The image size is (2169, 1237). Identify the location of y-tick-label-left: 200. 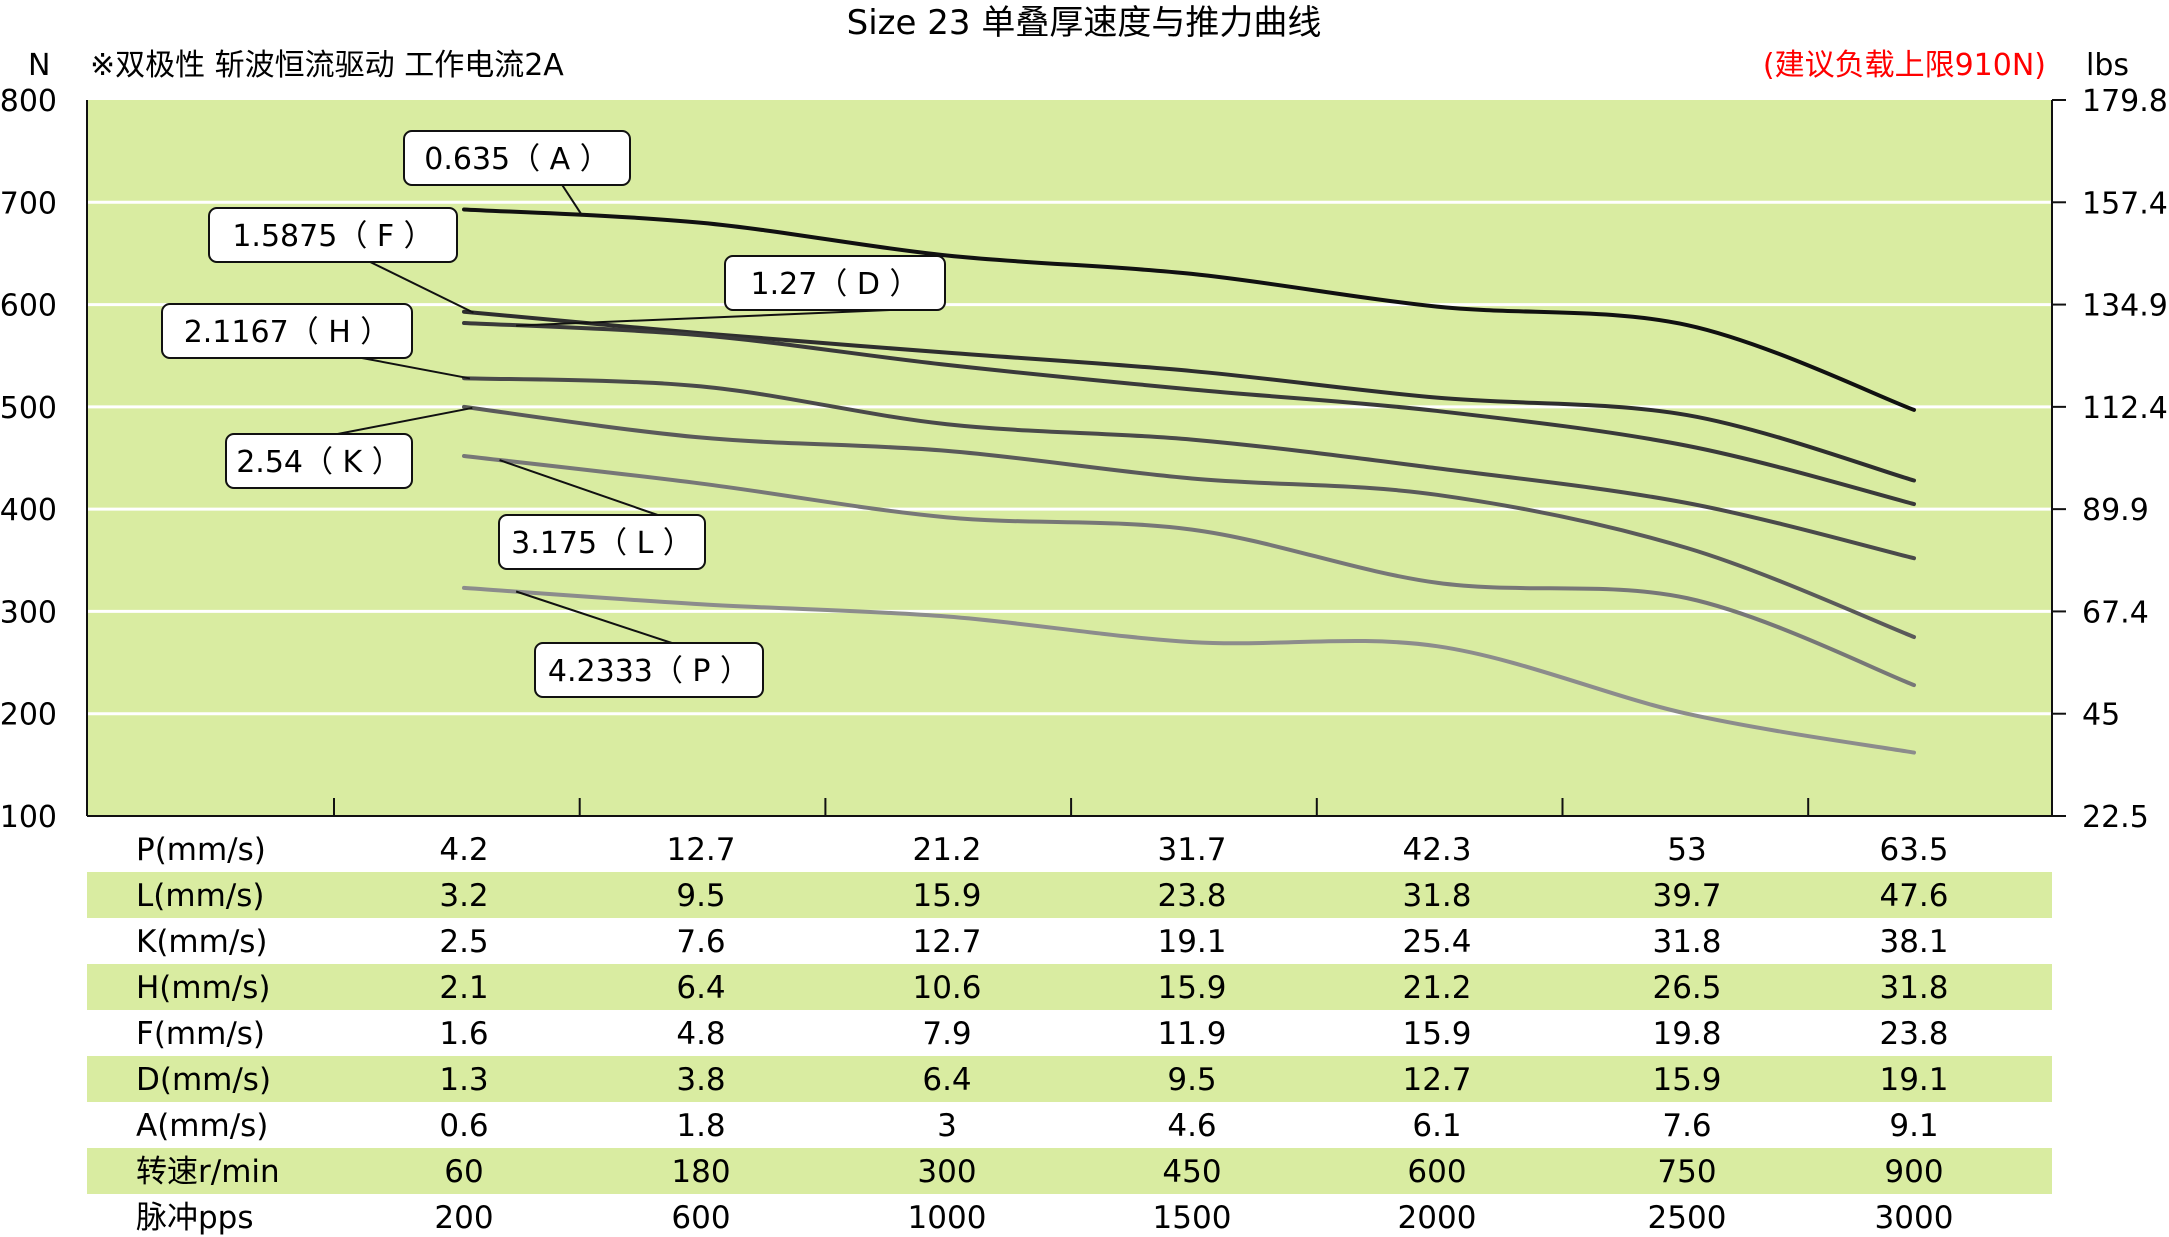
(28, 715).